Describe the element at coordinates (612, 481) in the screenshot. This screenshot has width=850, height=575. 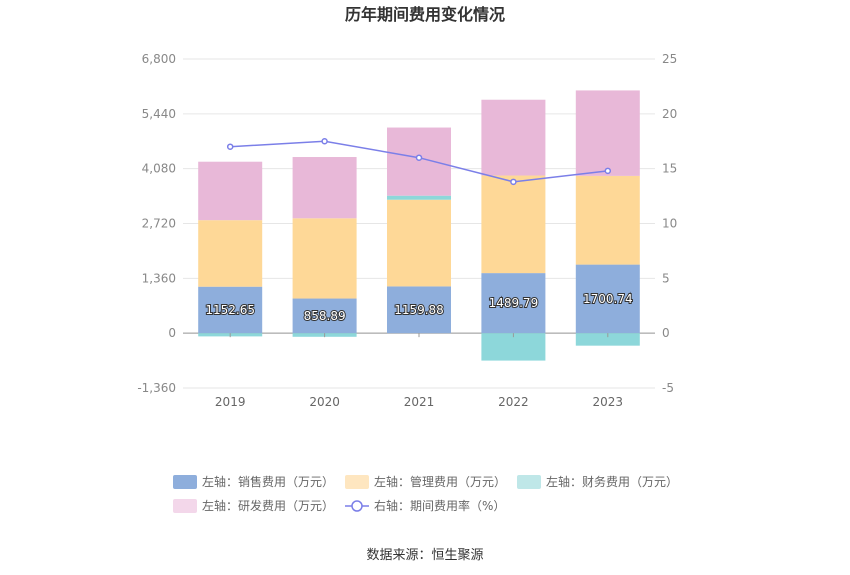
I see `legend-label: 左轴：财务费用（万元）` at that location.